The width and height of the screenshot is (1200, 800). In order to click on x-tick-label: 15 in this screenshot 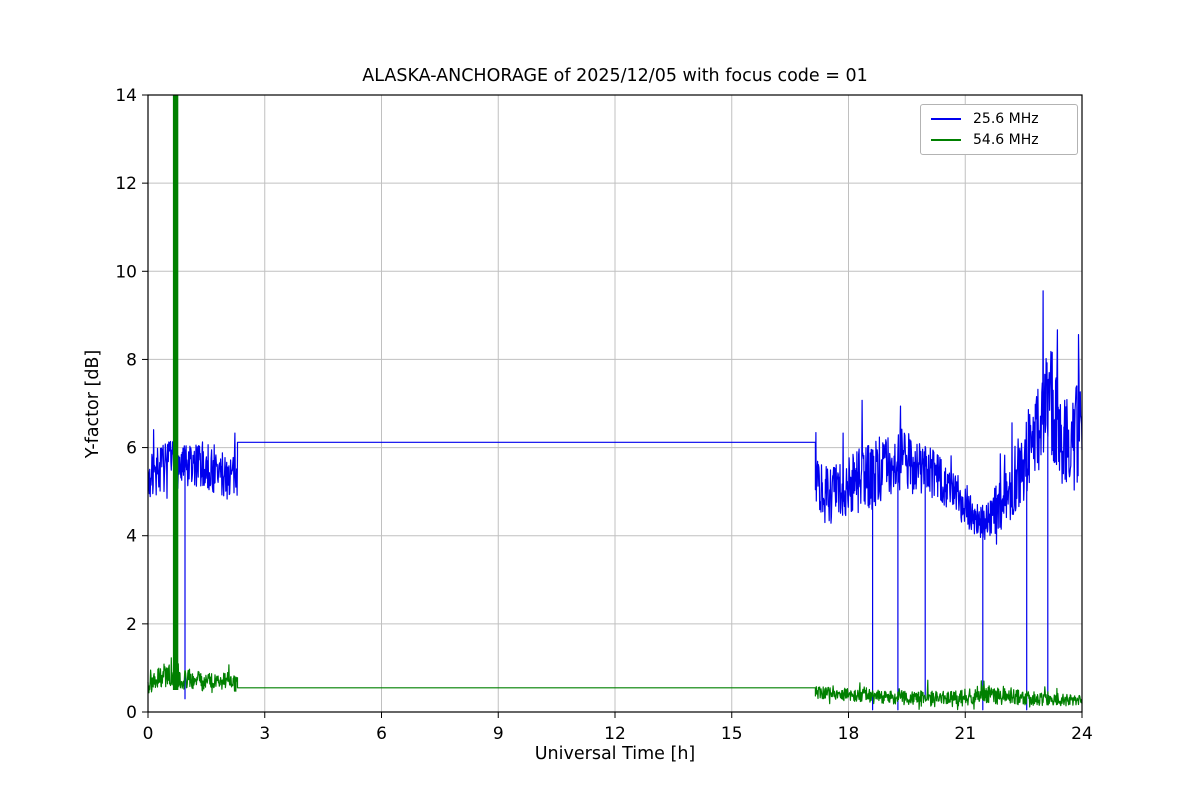, I will do `click(732, 734)`.